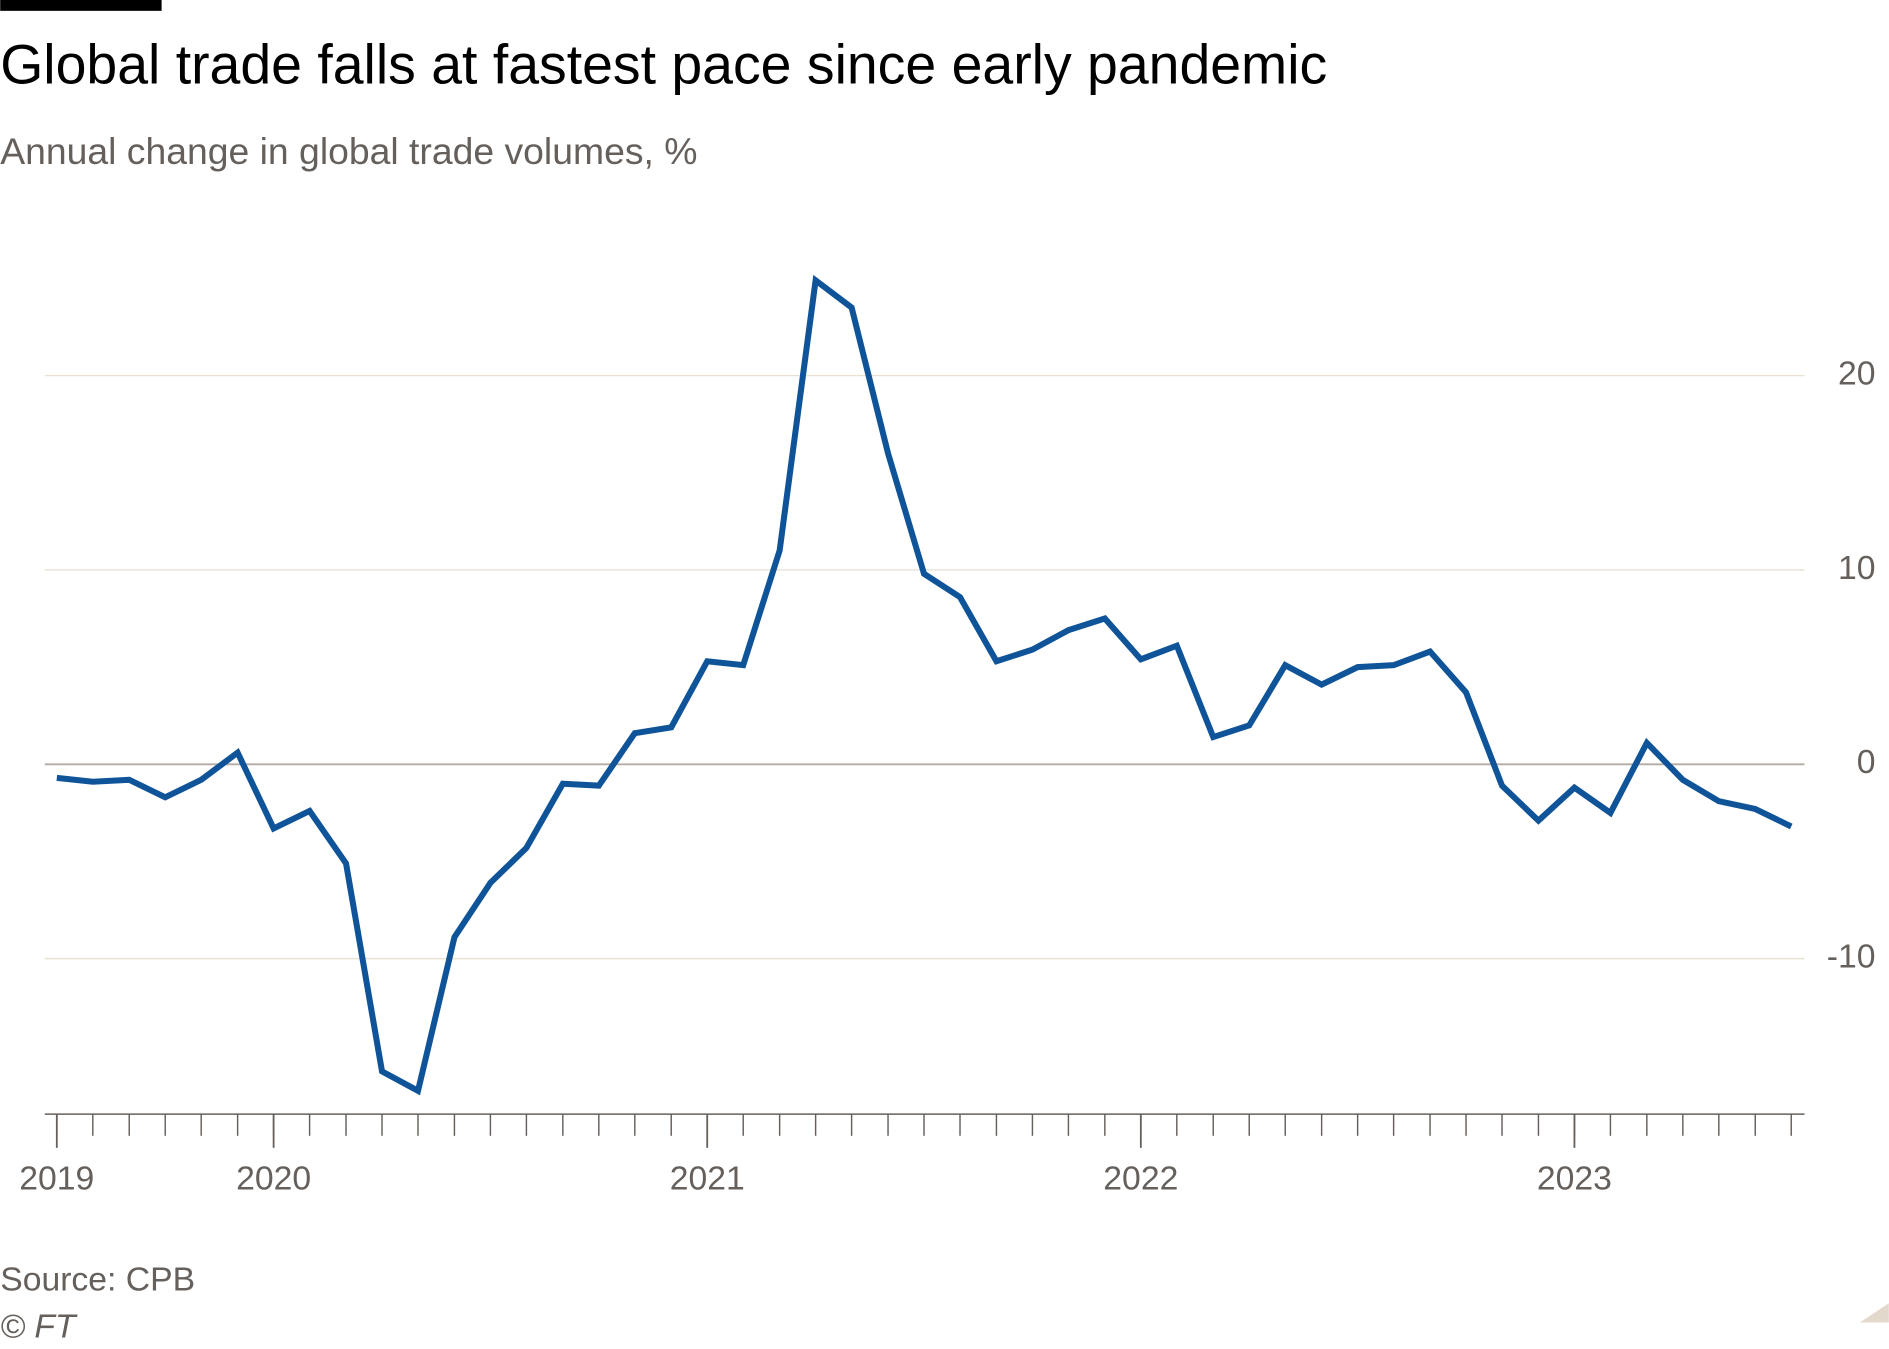 This screenshot has width=1889, height=1349. I want to click on y-tick-label: 10, so click(1857, 568).